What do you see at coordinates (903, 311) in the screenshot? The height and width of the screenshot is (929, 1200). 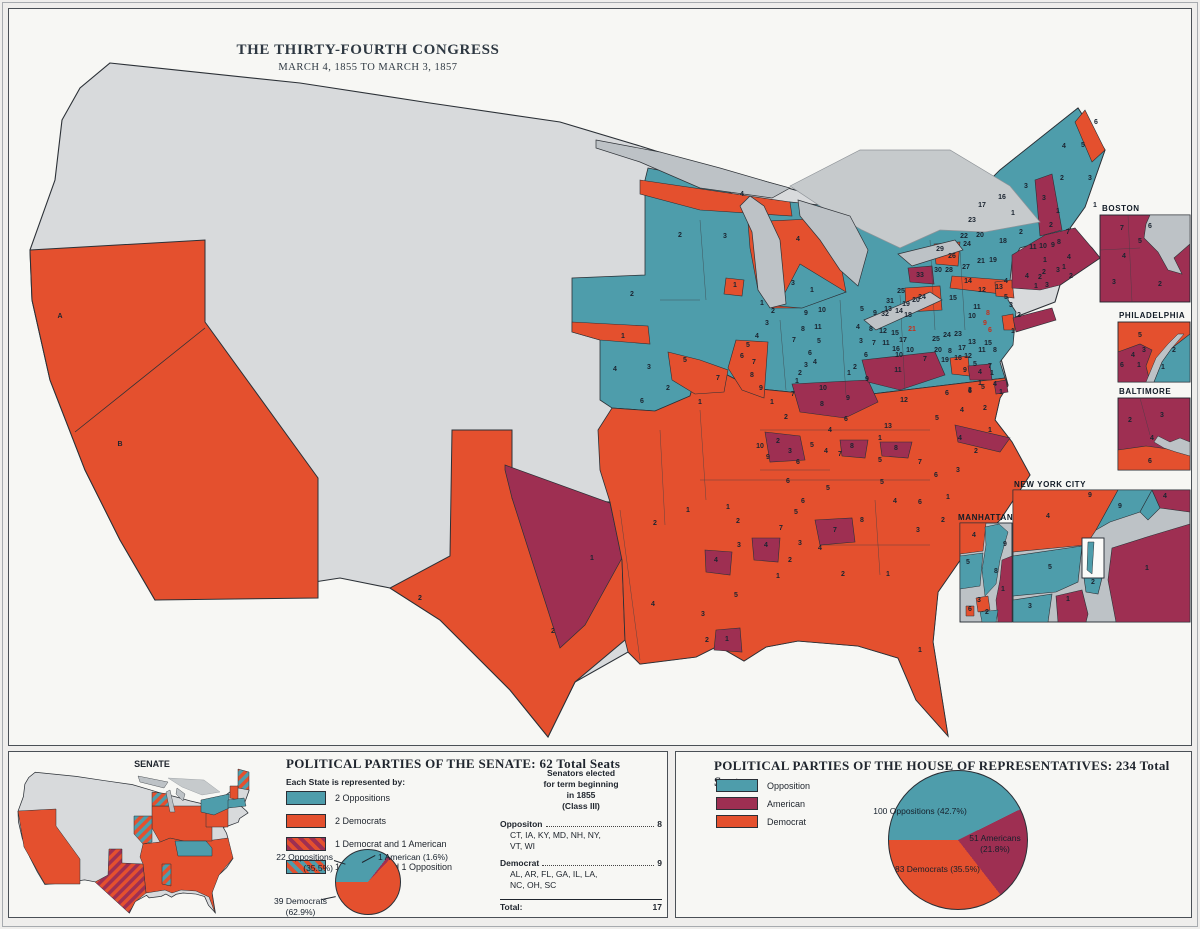 I see `lake-erie` at bounding box center [903, 311].